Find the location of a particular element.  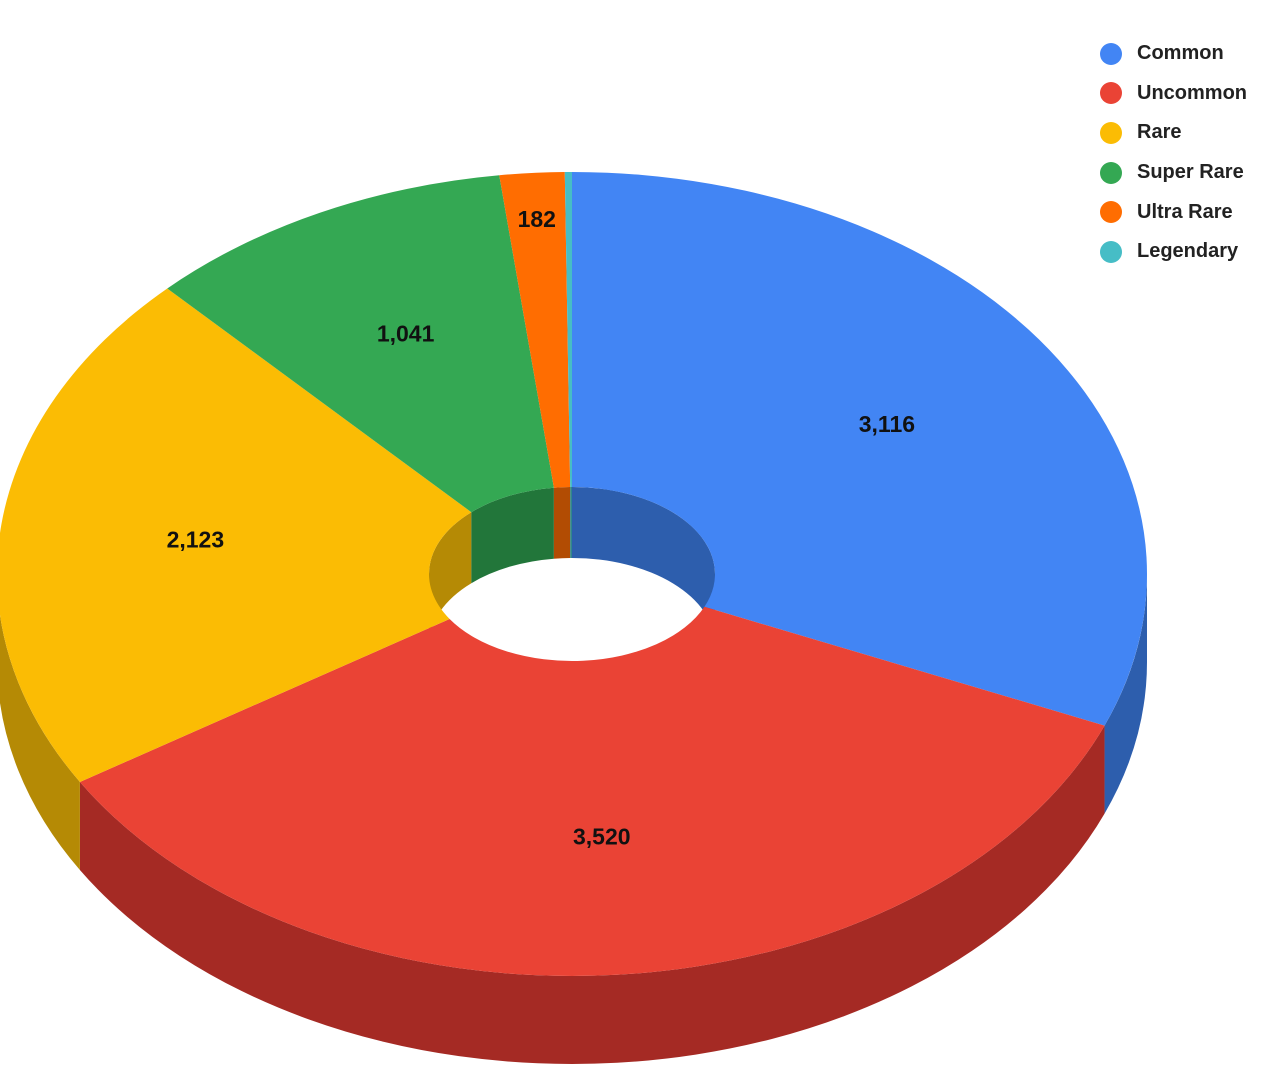

legend-label: Rare is located at coordinates (1159, 132).